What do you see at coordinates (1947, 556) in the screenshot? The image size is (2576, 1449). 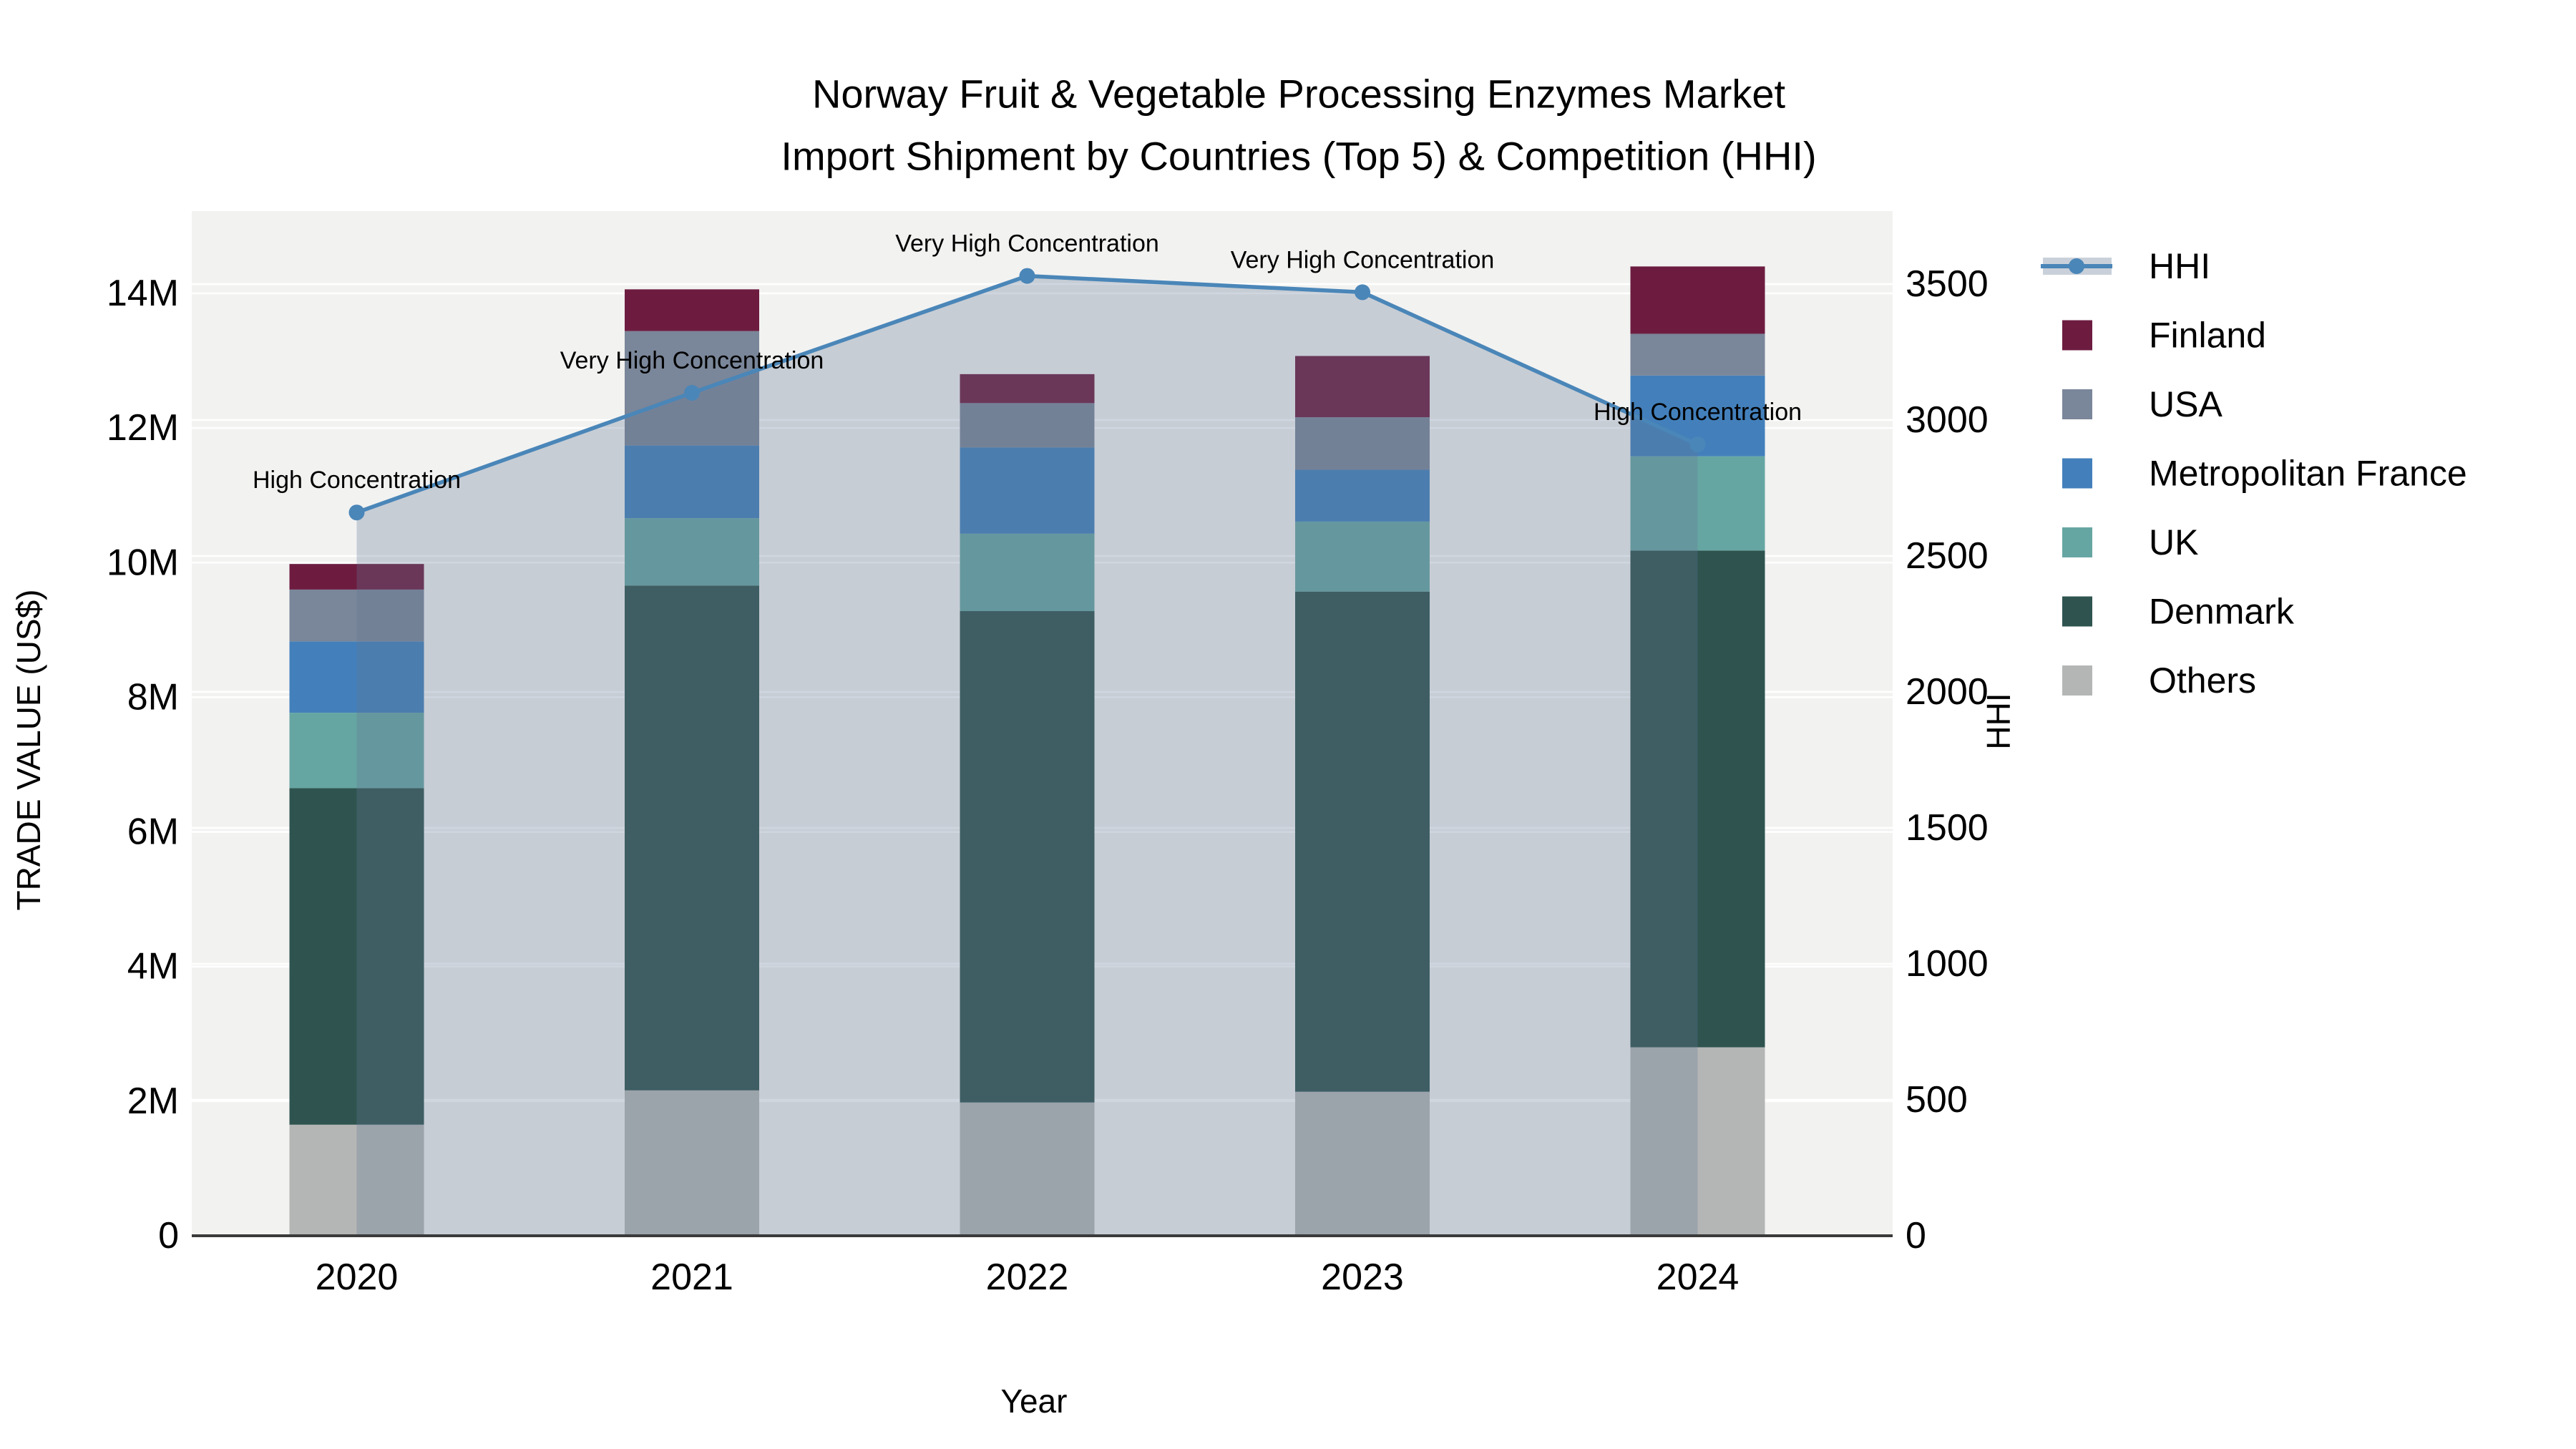 I see `y-right-tick-2500: 2500` at bounding box center [1947, 556].